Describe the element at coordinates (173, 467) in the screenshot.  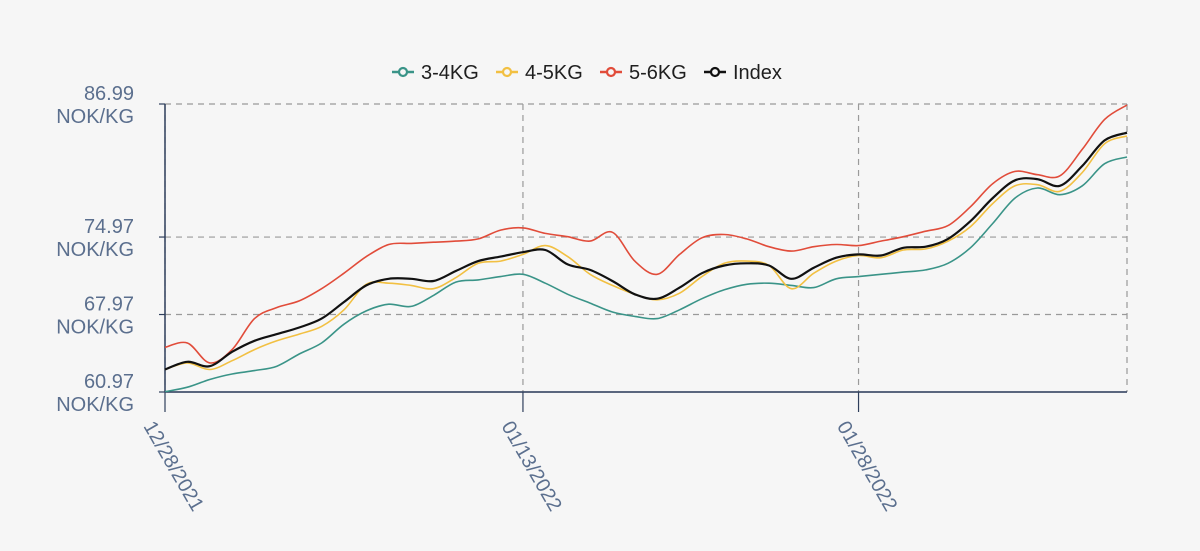
I see `x-tick-label: 12/28/2021` at that location.